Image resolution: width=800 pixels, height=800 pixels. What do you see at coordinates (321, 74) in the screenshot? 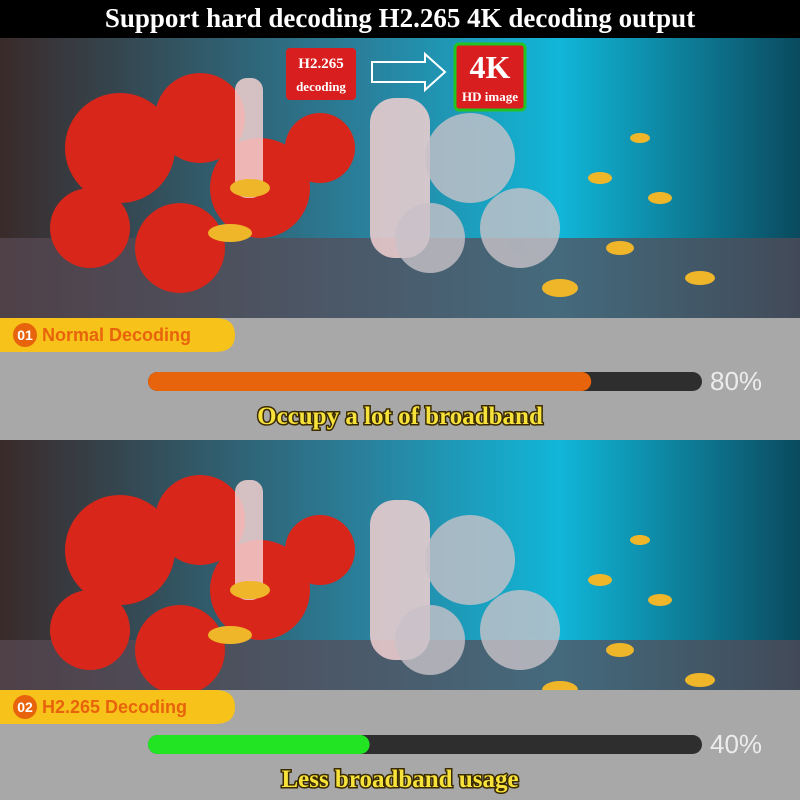
I see `badge-codec: H2.265 decoding` at bounding box center [321, 74].